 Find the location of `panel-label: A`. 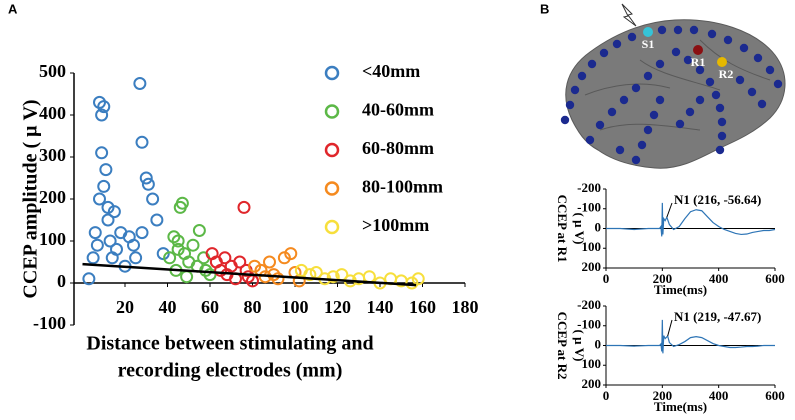

panel-label: A is located at coordinates (13, 8).